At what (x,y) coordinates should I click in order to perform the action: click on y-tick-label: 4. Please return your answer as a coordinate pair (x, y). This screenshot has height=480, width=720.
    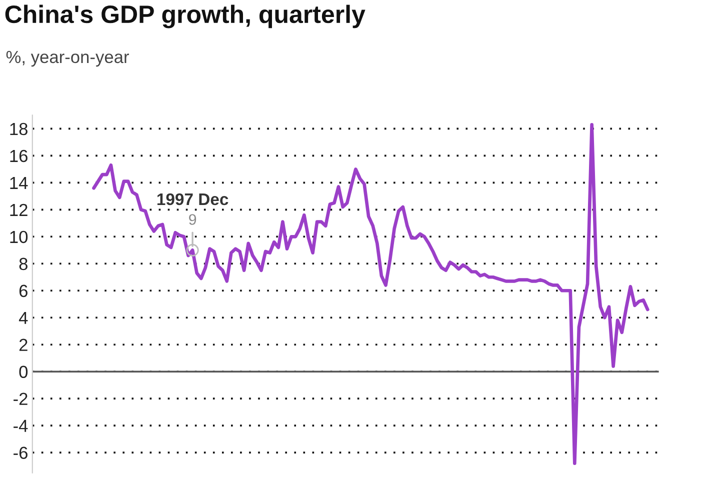
    Looking at the image, I should click on (23, 318).